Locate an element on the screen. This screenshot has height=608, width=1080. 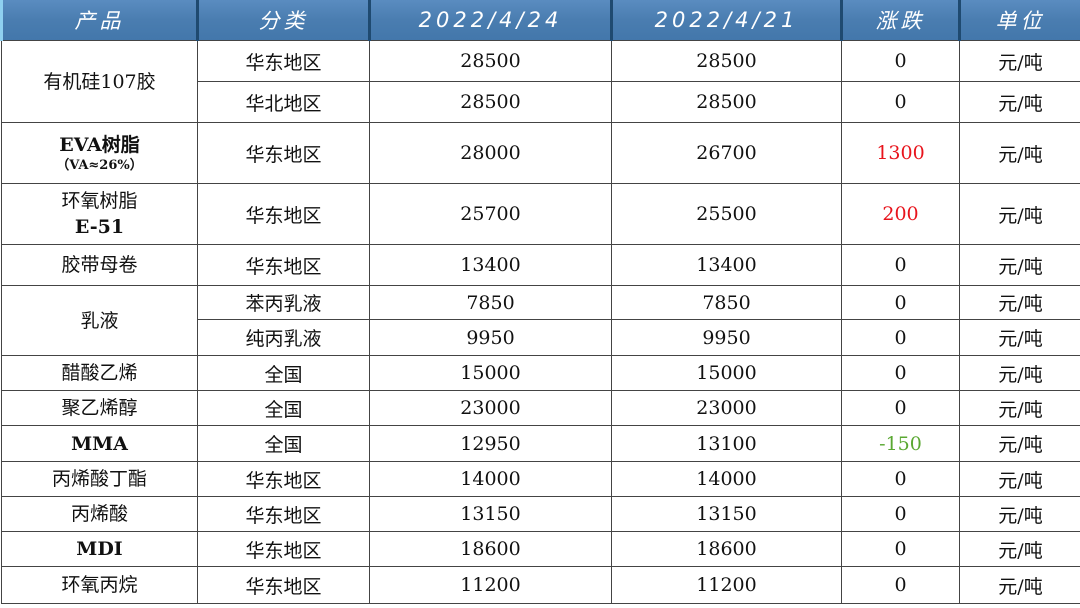
price-date1: 15000 is located at coordinates (490, 373).